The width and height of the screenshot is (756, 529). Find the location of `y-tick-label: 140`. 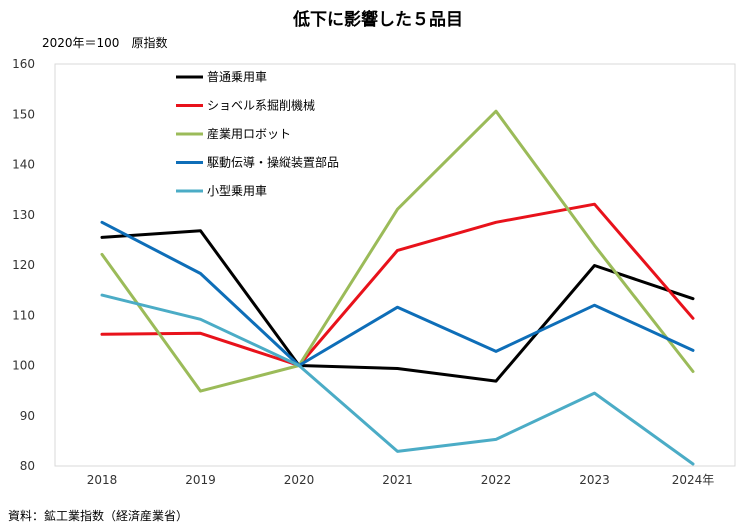

y-tick-label: 140 is located at coordinates (23, 165).